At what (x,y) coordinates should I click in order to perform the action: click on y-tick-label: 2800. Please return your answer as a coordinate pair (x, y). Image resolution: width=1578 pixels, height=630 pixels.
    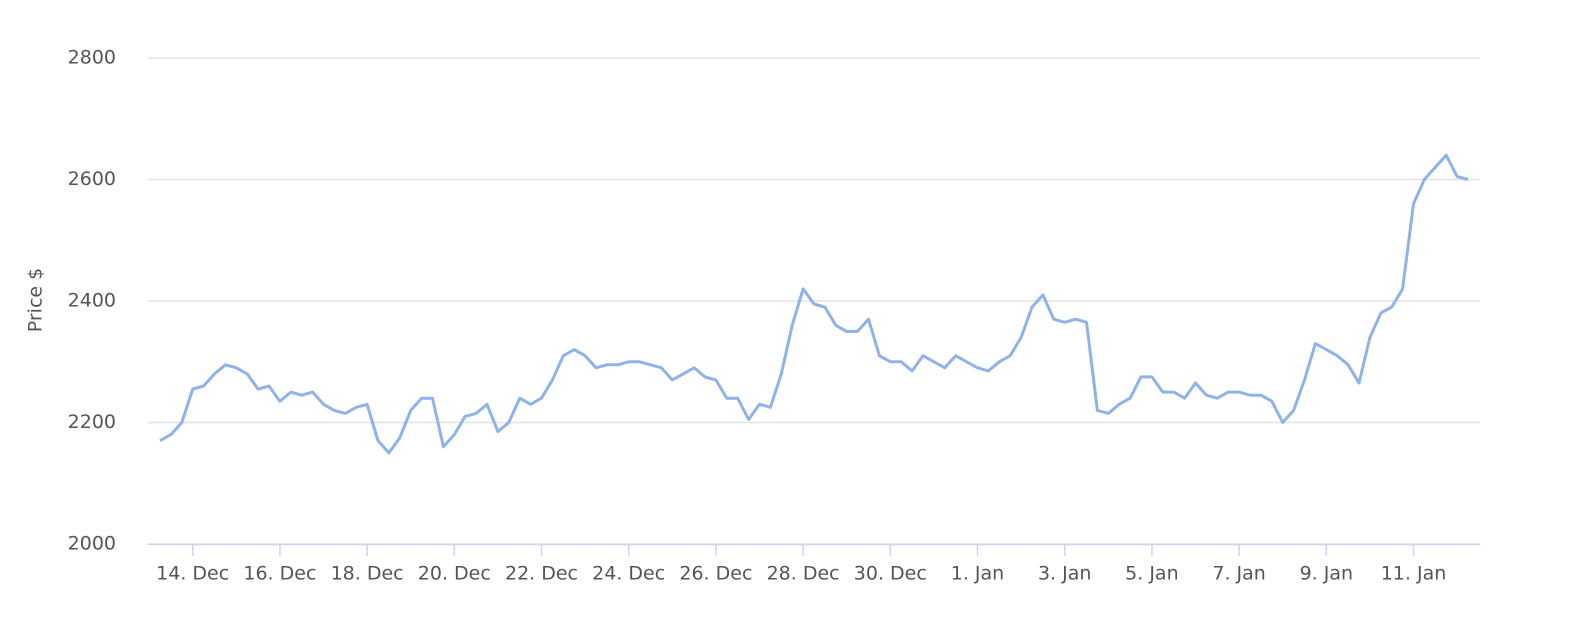
    Looking at the image, I should click on (92, 58).